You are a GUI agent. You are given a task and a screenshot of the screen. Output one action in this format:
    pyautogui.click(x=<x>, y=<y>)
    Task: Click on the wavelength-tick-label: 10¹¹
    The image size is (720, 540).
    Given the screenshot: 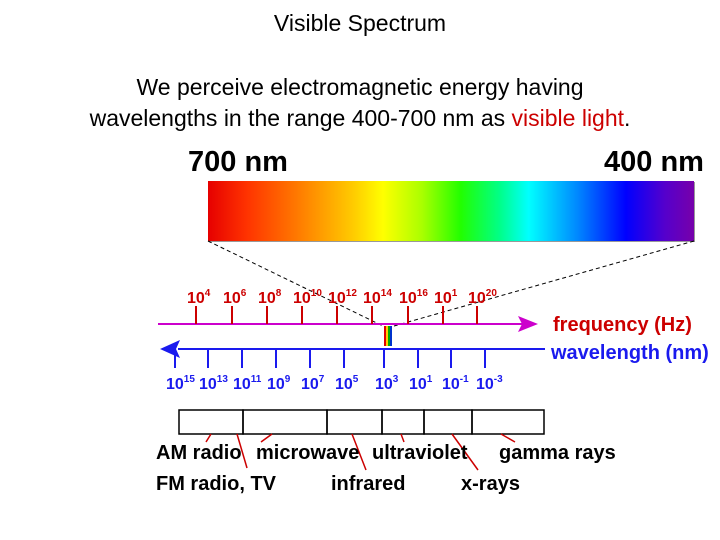 What is the action you would take?
    pyautogui.click(x=247, y=383)
    